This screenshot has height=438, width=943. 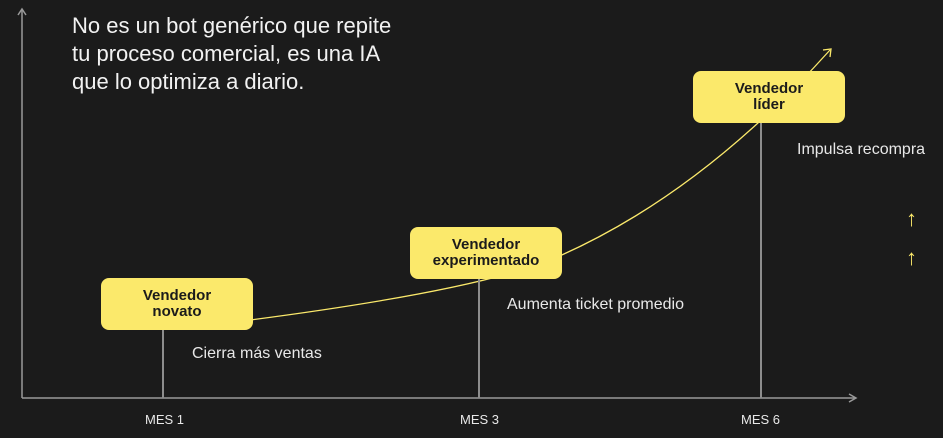 I want to click on stage-3-title: Vendedor, so click(x=769, y=88).